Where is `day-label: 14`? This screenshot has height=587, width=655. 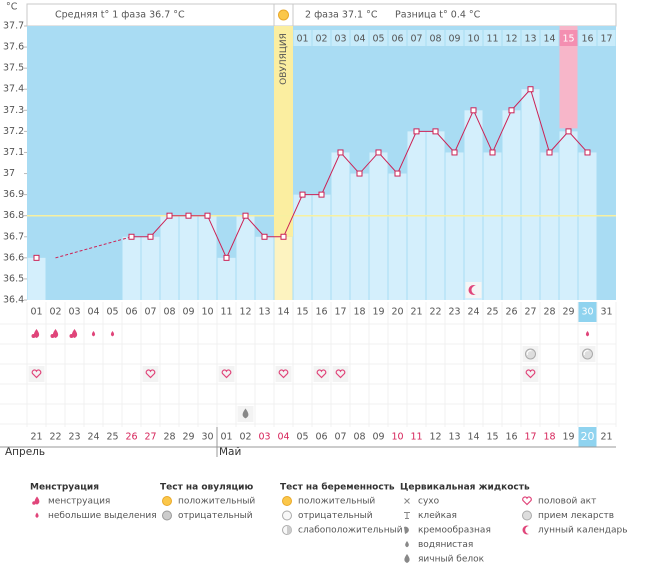
day-label: 14 is located at coordinates (283, 312).